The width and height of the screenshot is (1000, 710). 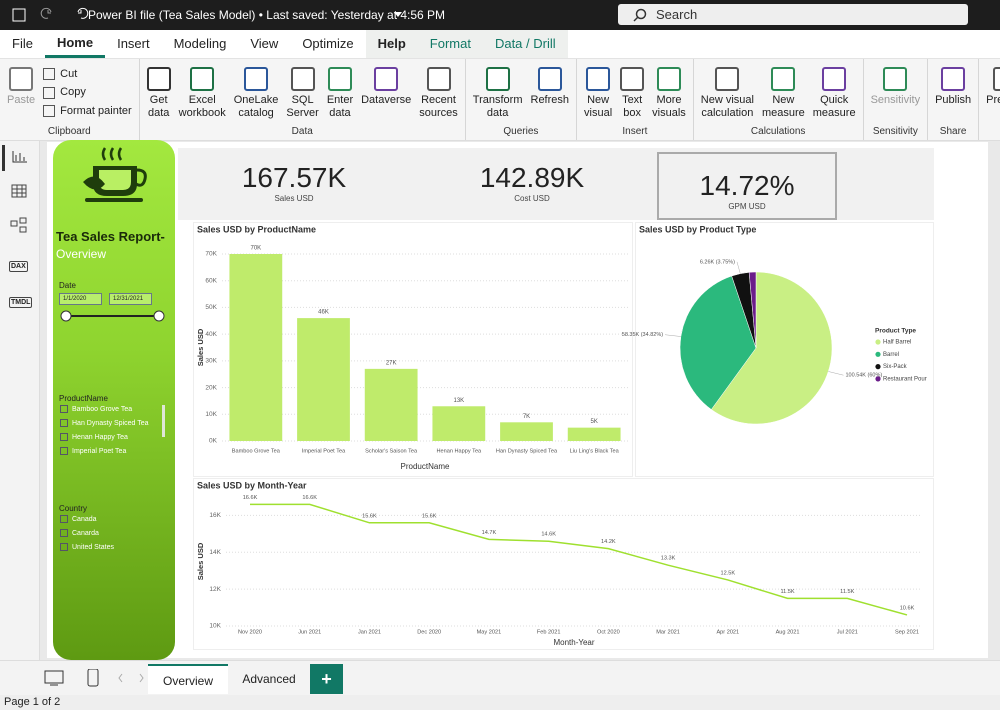 I want to click on ribbon-button: Sensitivity, so click(x=896, y=94).